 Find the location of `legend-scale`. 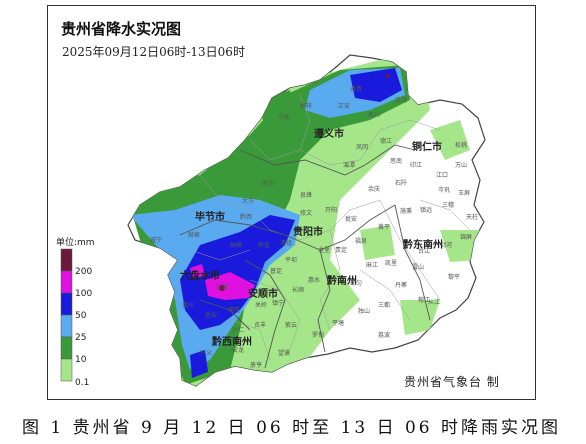

legend-scale is located at coordinates (66, 315).